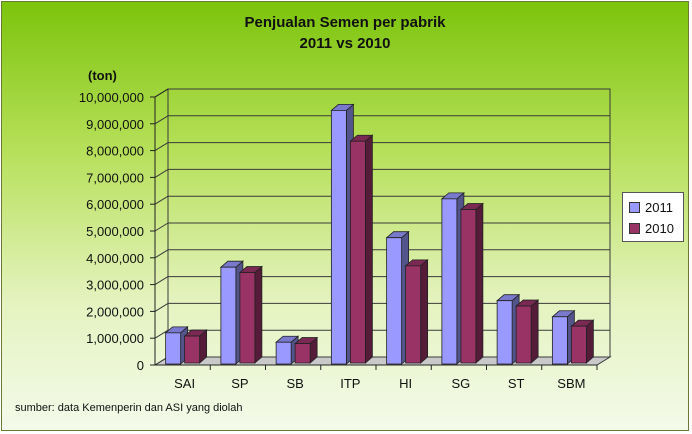  What do you see at coordinates (345, 43) in the screenshot?
I see `chart-title-line2: 2011 vs 2010` at bounding box center [345, 43].